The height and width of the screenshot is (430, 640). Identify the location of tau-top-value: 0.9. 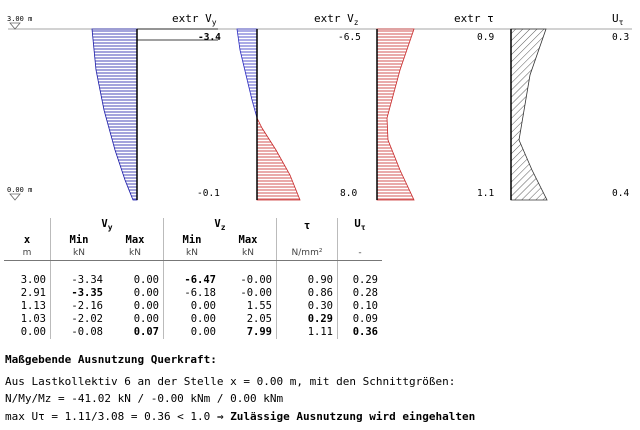
(486, 37).